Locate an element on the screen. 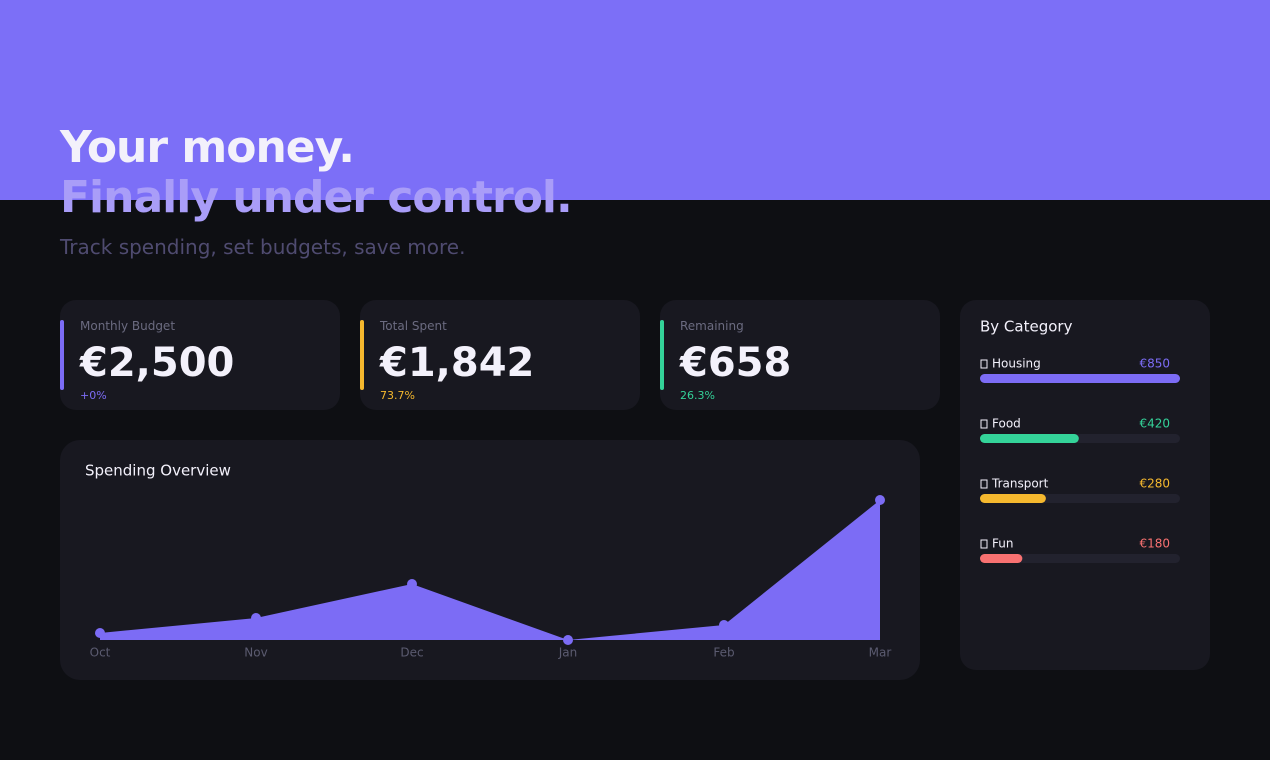 The image size is (1270, 760). stat-change: +0% is located at coordinates (93, 395).